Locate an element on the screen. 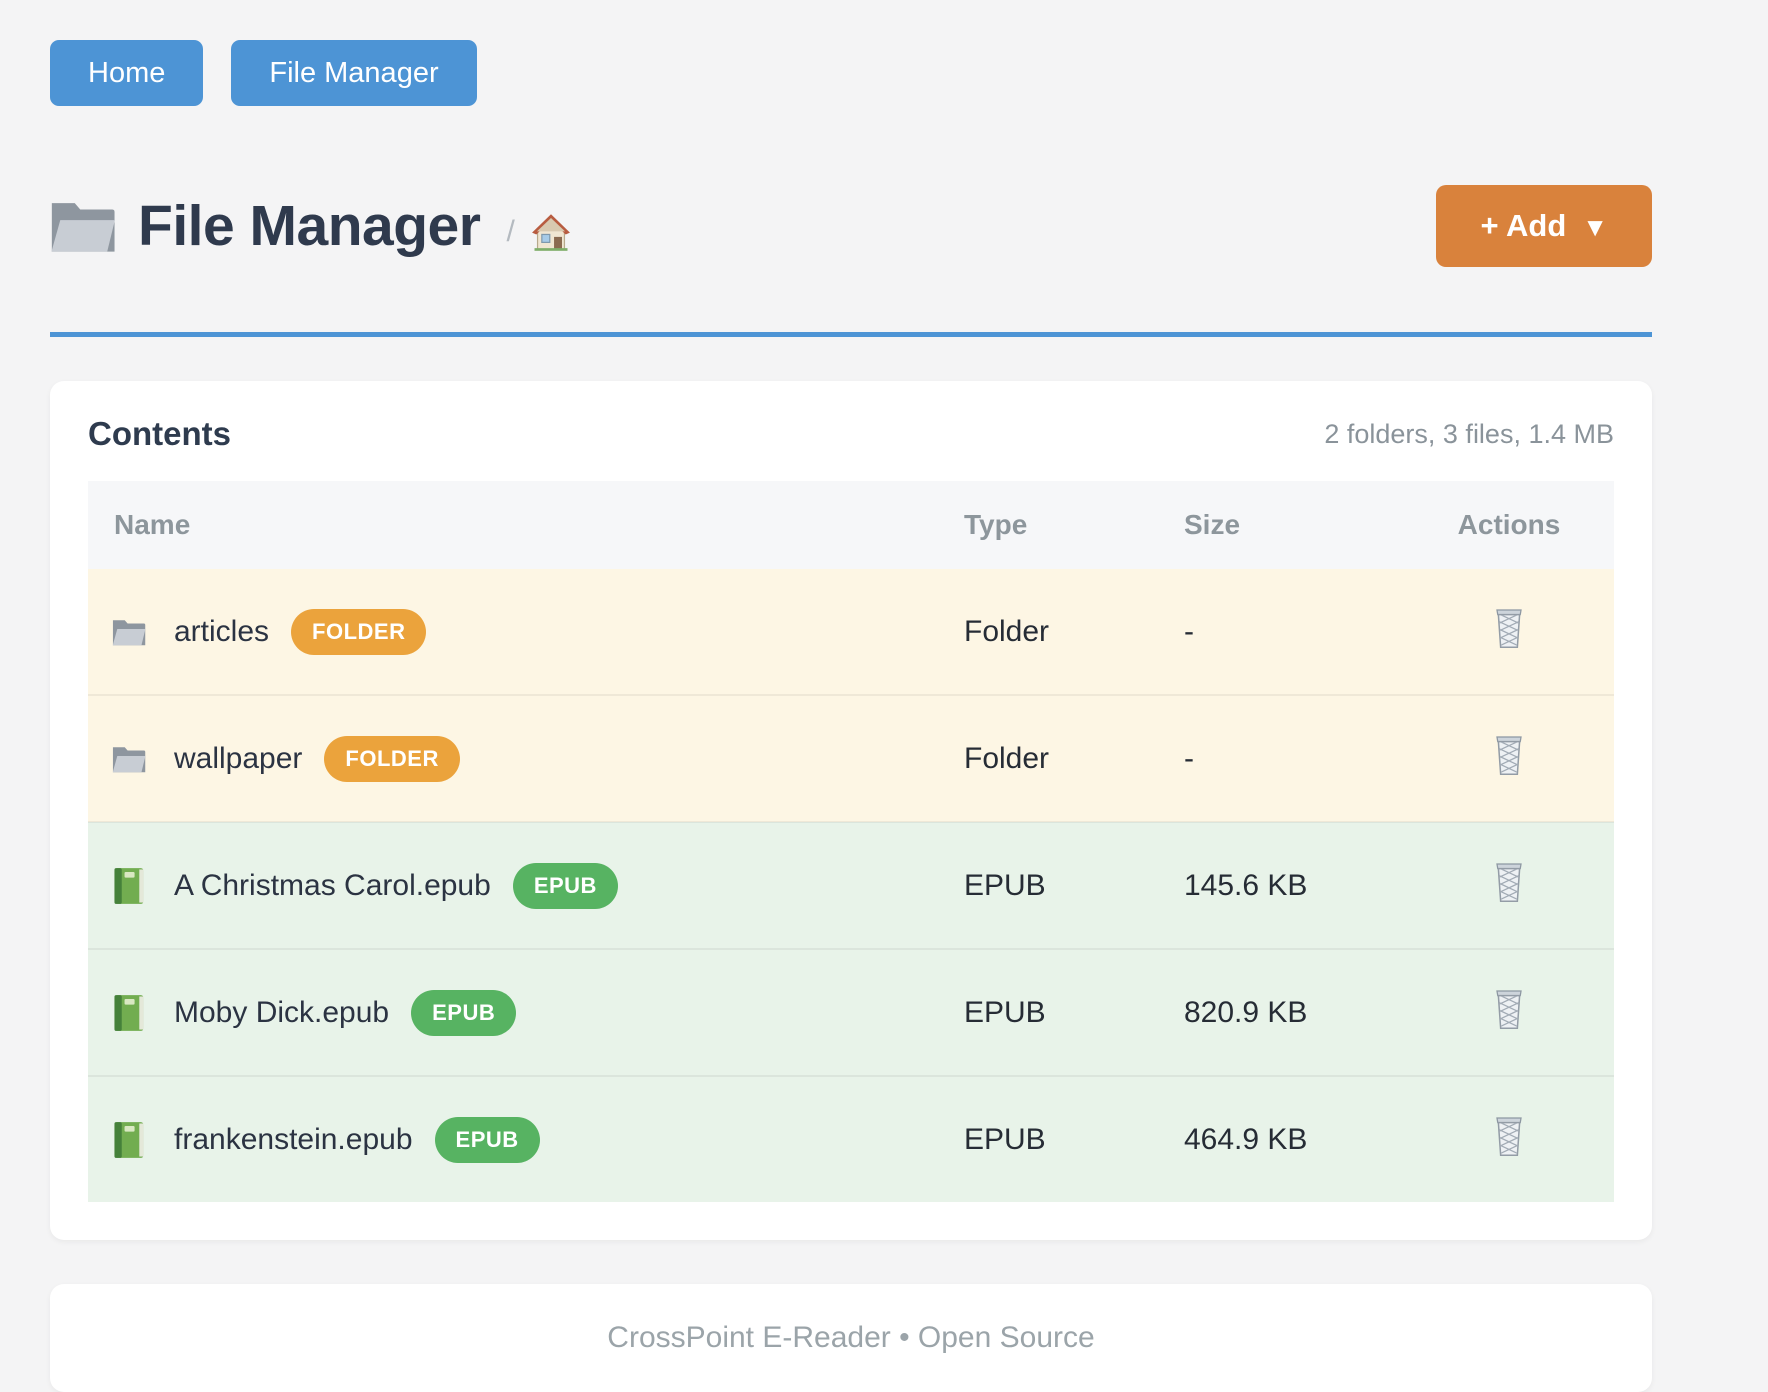  name-cell: A Christmas Carol.epub EPUB is located at coordinates (514, 885).